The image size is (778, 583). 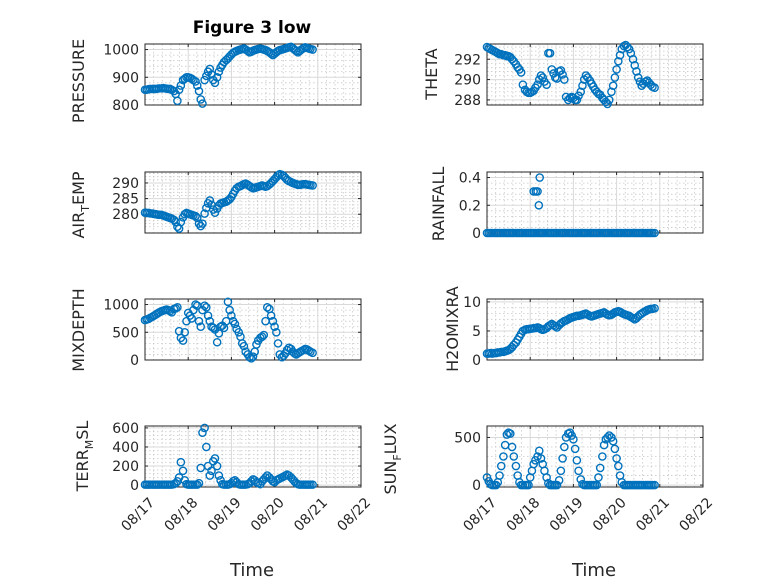 What do you see at coordinates (78, 329) in the screenshot?
I see `mixdepth-ylabel: MIXDEPTH` at bounding box center [78, 329].